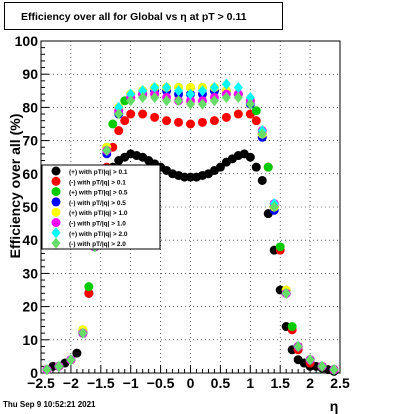 This screenshot has width=400, height=414. Describe the element at coordinates (161, 383) in the screenshot. I see `x-tick-label: −0.5` at that location.